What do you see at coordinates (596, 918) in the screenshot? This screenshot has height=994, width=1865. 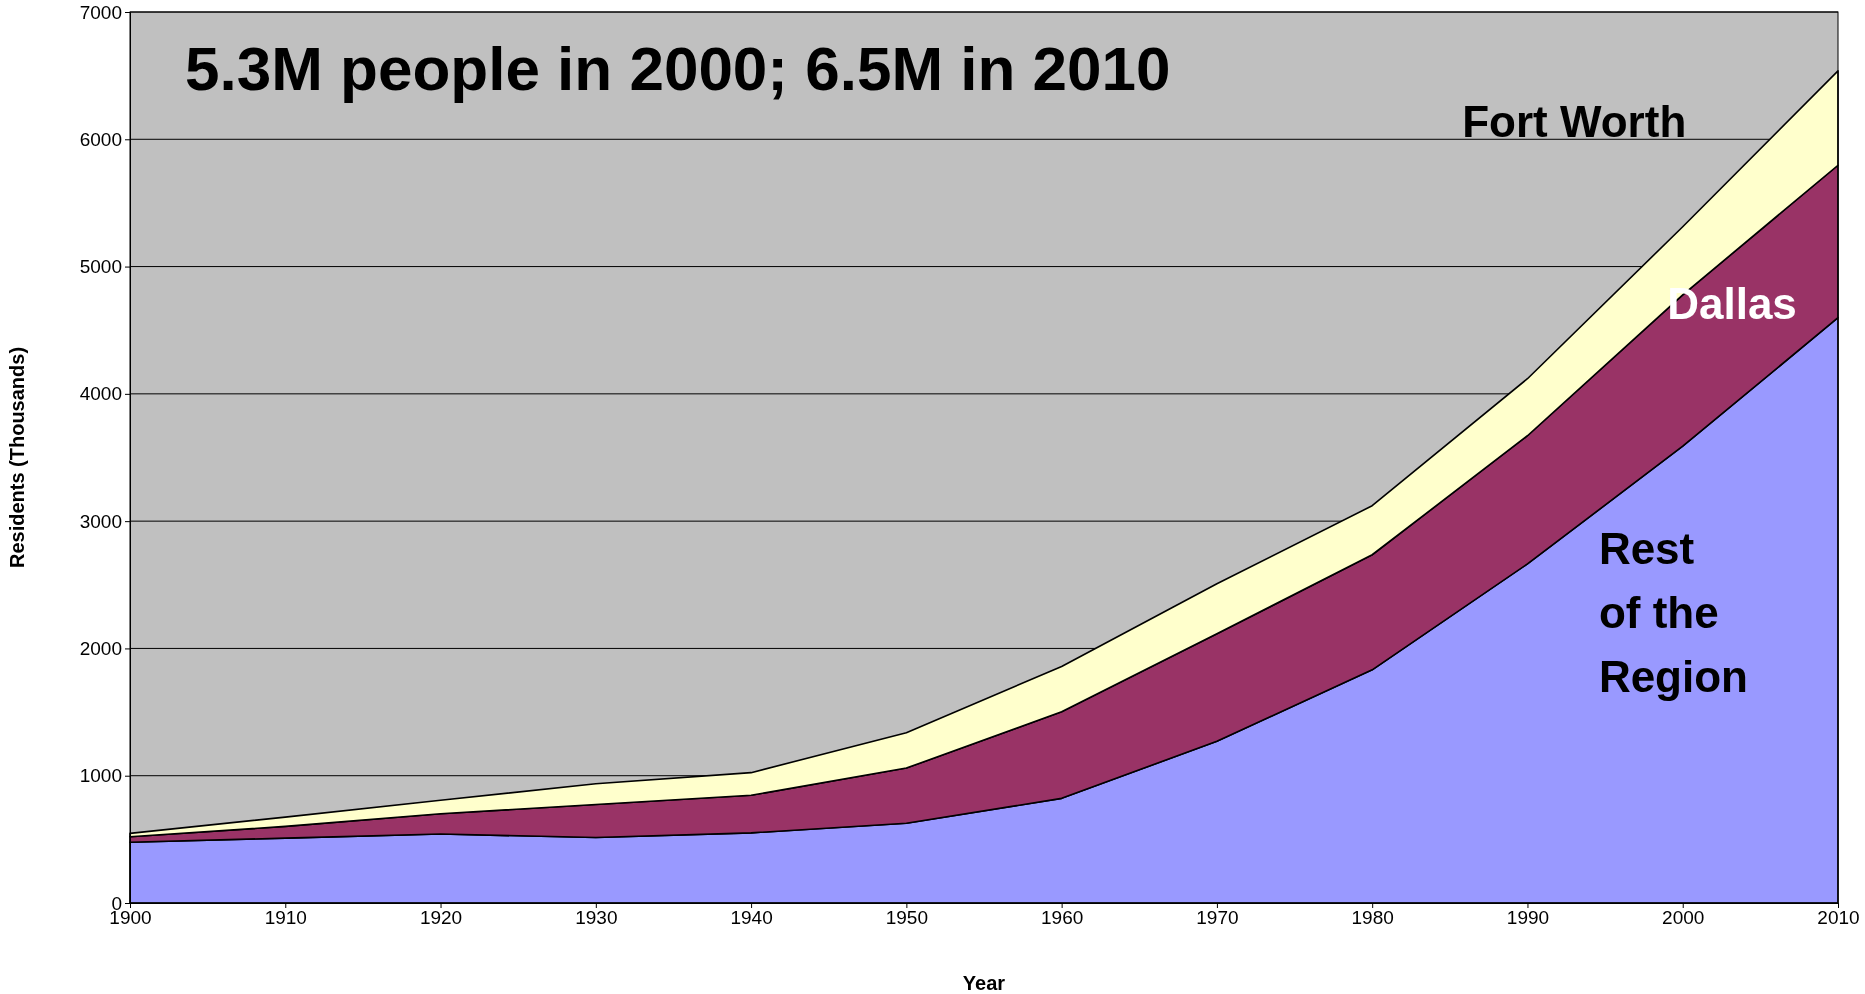 I see `x-tick-label: 1930` at bounding box center [596, 918].